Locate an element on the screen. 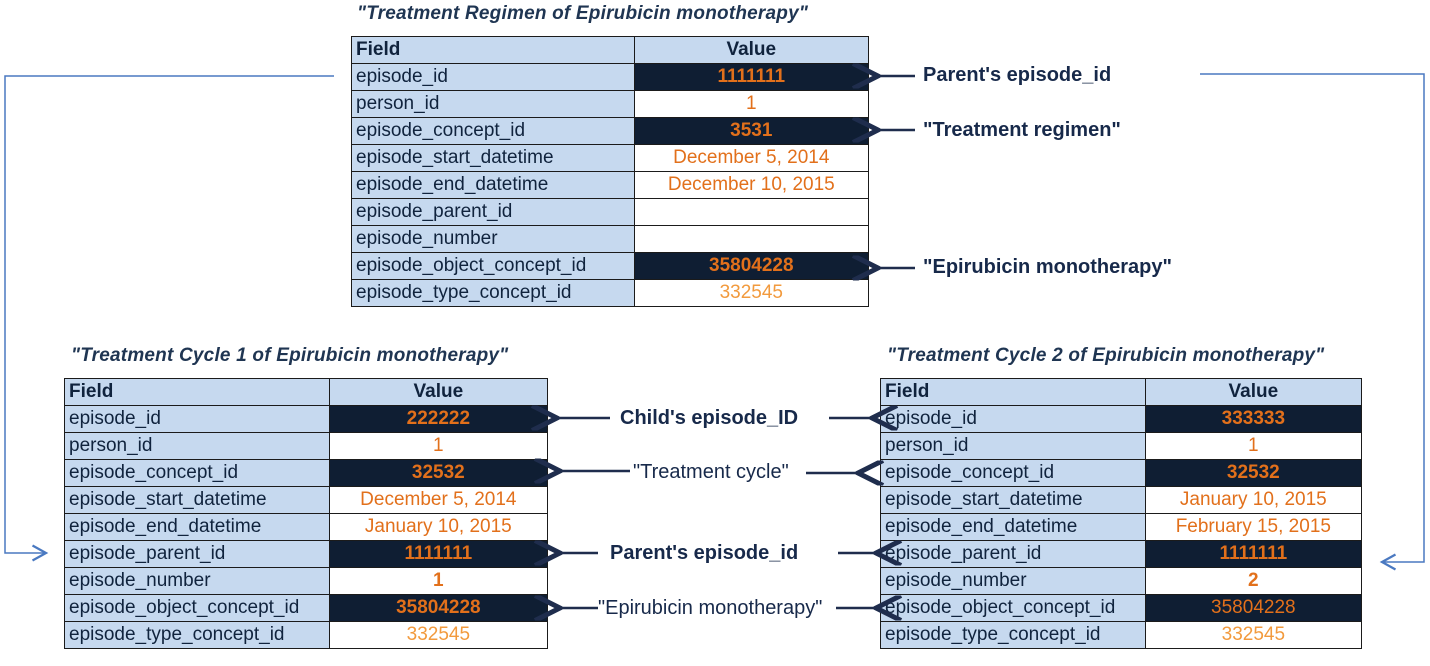 Image resolution: width=1430 pixels, height=666 pixels. table-row: episode_number 1 is located at coordinates (306, 581).